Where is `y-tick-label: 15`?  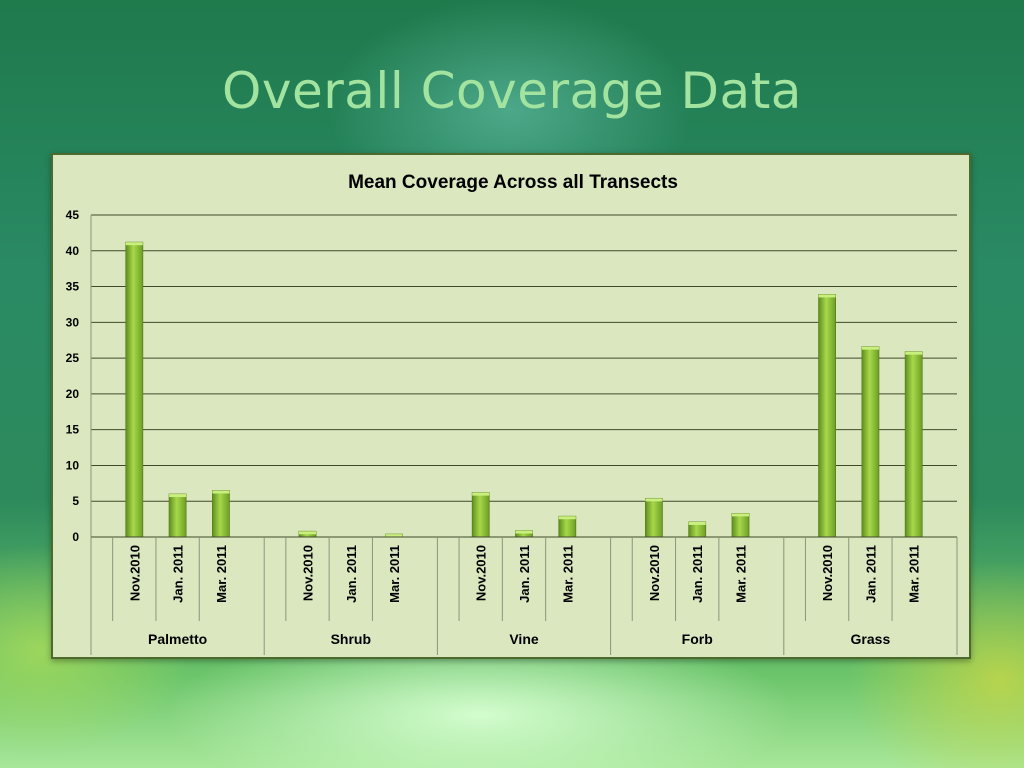 y-tick-label: 15 is located at coordinates (73, 430).